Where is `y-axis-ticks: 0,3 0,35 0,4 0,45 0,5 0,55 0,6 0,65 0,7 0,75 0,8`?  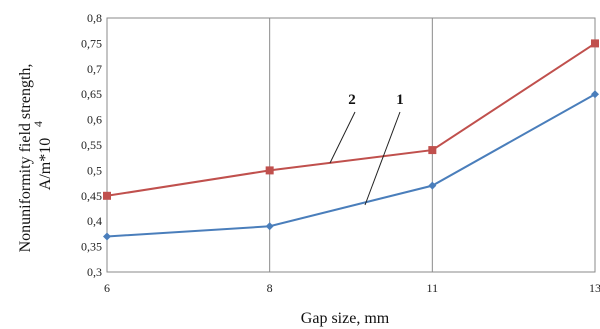 y-axis-ticks: 0,3 0,35 0,4 0,45 0,5 0,55 0,6 0,65 0,7 0,75 0,8 is located at coordinates (91, 145).